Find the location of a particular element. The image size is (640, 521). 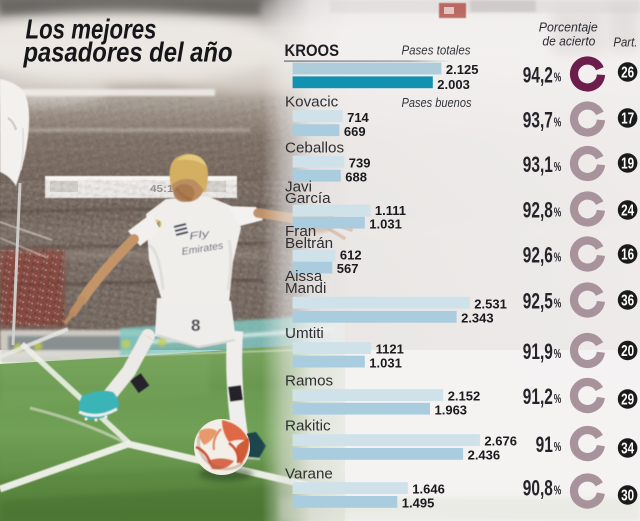

svg-text: 91 is located at coordinates (544, 444).